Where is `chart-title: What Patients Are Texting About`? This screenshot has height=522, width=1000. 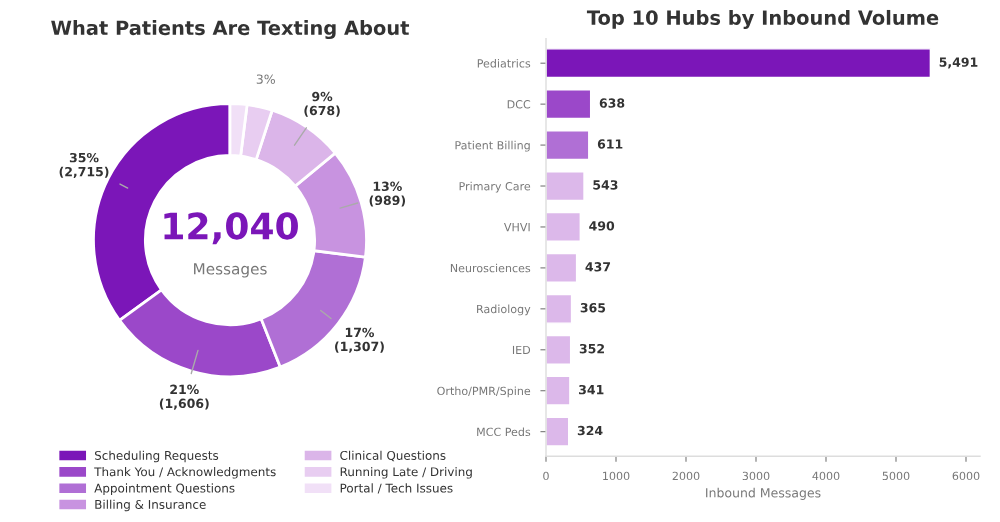
chart-title: What Patients Are Texting About is located at coordinates (230, 30).